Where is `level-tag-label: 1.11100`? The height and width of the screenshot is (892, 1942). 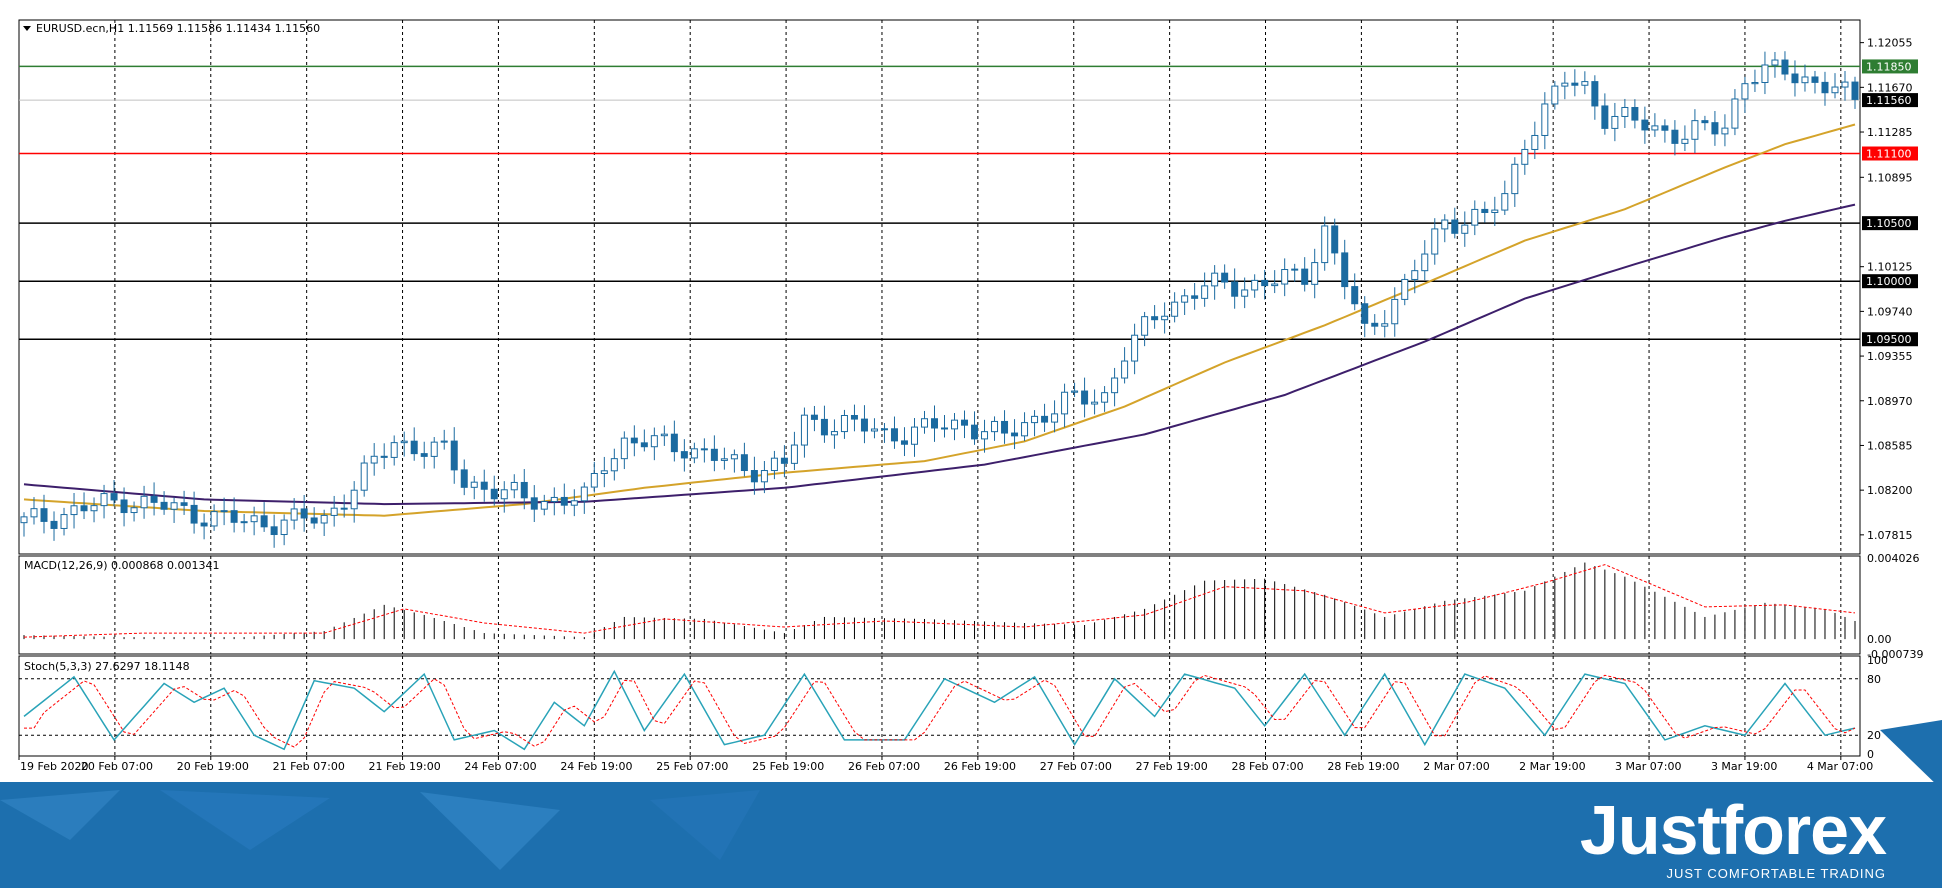
level-tag-label: 1.11100 is located at coordinates (1889, 154).